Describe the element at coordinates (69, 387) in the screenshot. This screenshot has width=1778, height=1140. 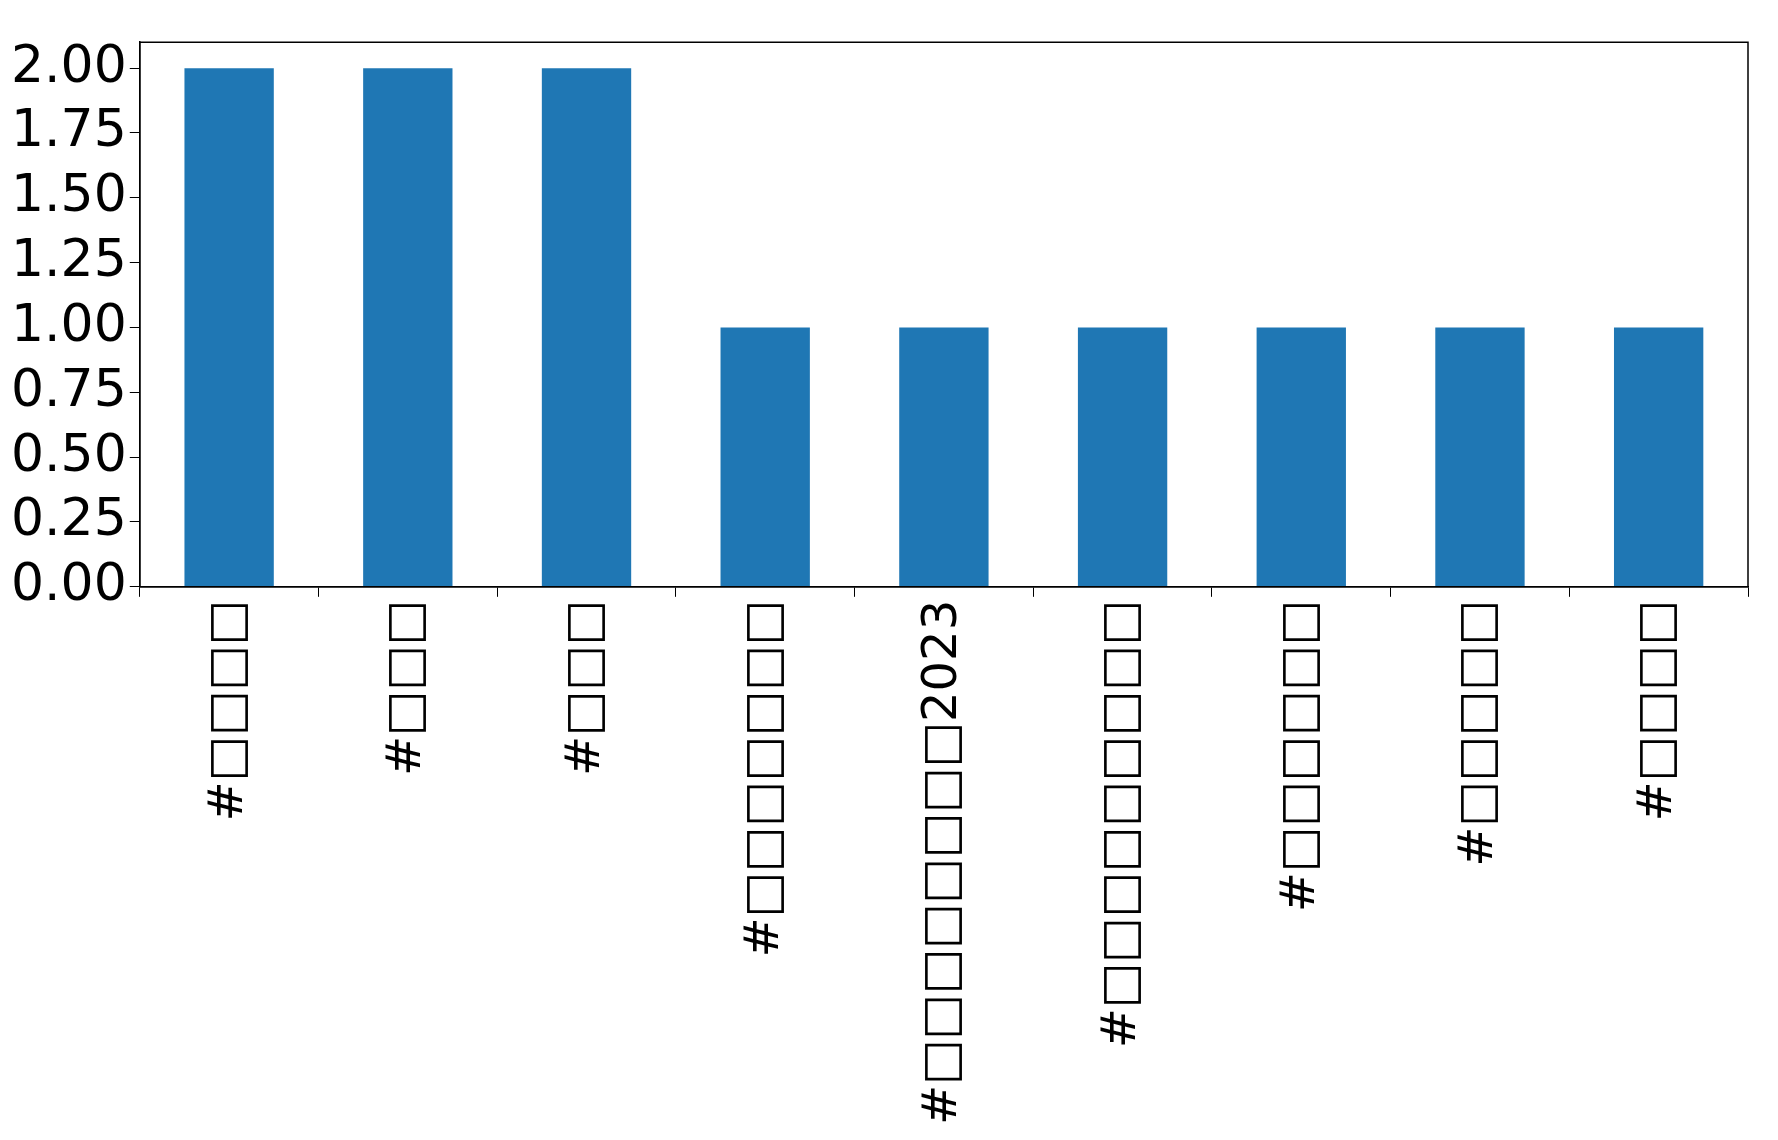
I see `y-tick-label: 0.75` at that location.